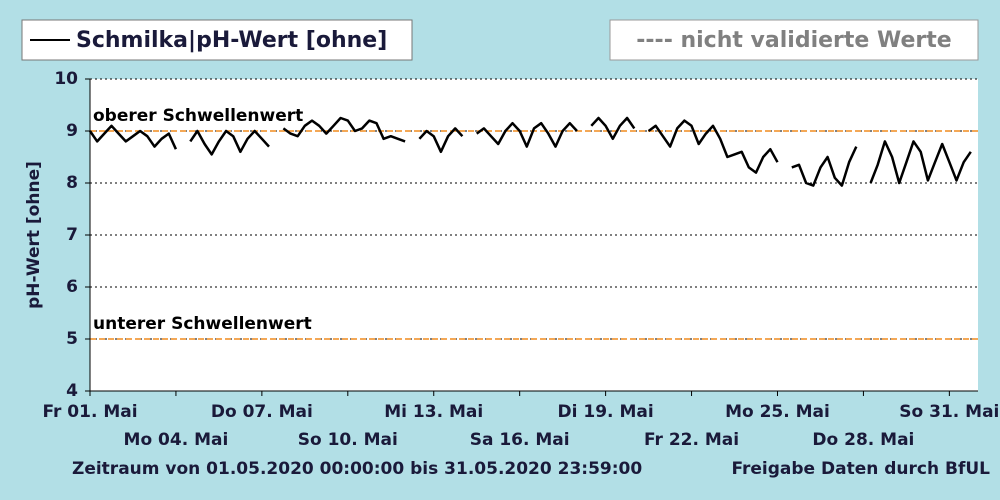 The height and width of the screenshot is (500, 1000). What do you see at coordinates (34, 235) in the screenshot?
I see `y-axis-label: pH-Wert [ohne]` at bounding box center [34, 235].